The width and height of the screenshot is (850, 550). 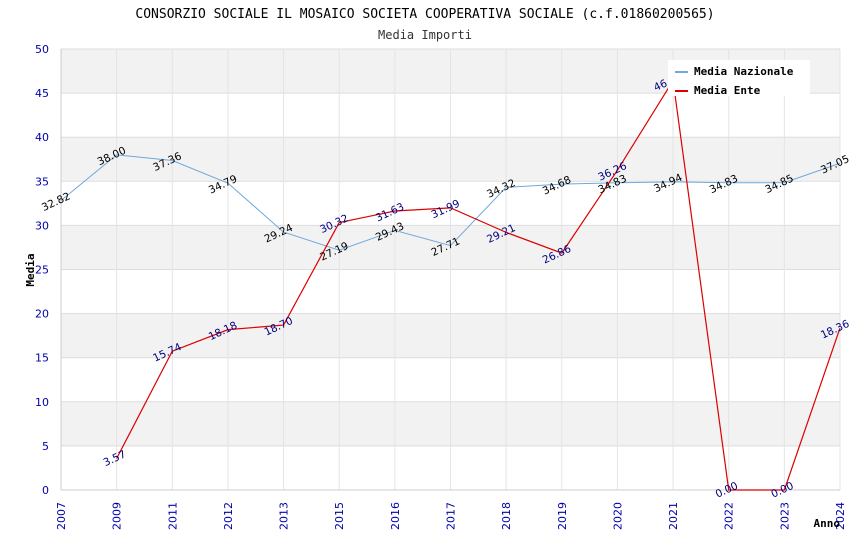 I want to click on y-tick-label: 50, so click(x=42, y=49).